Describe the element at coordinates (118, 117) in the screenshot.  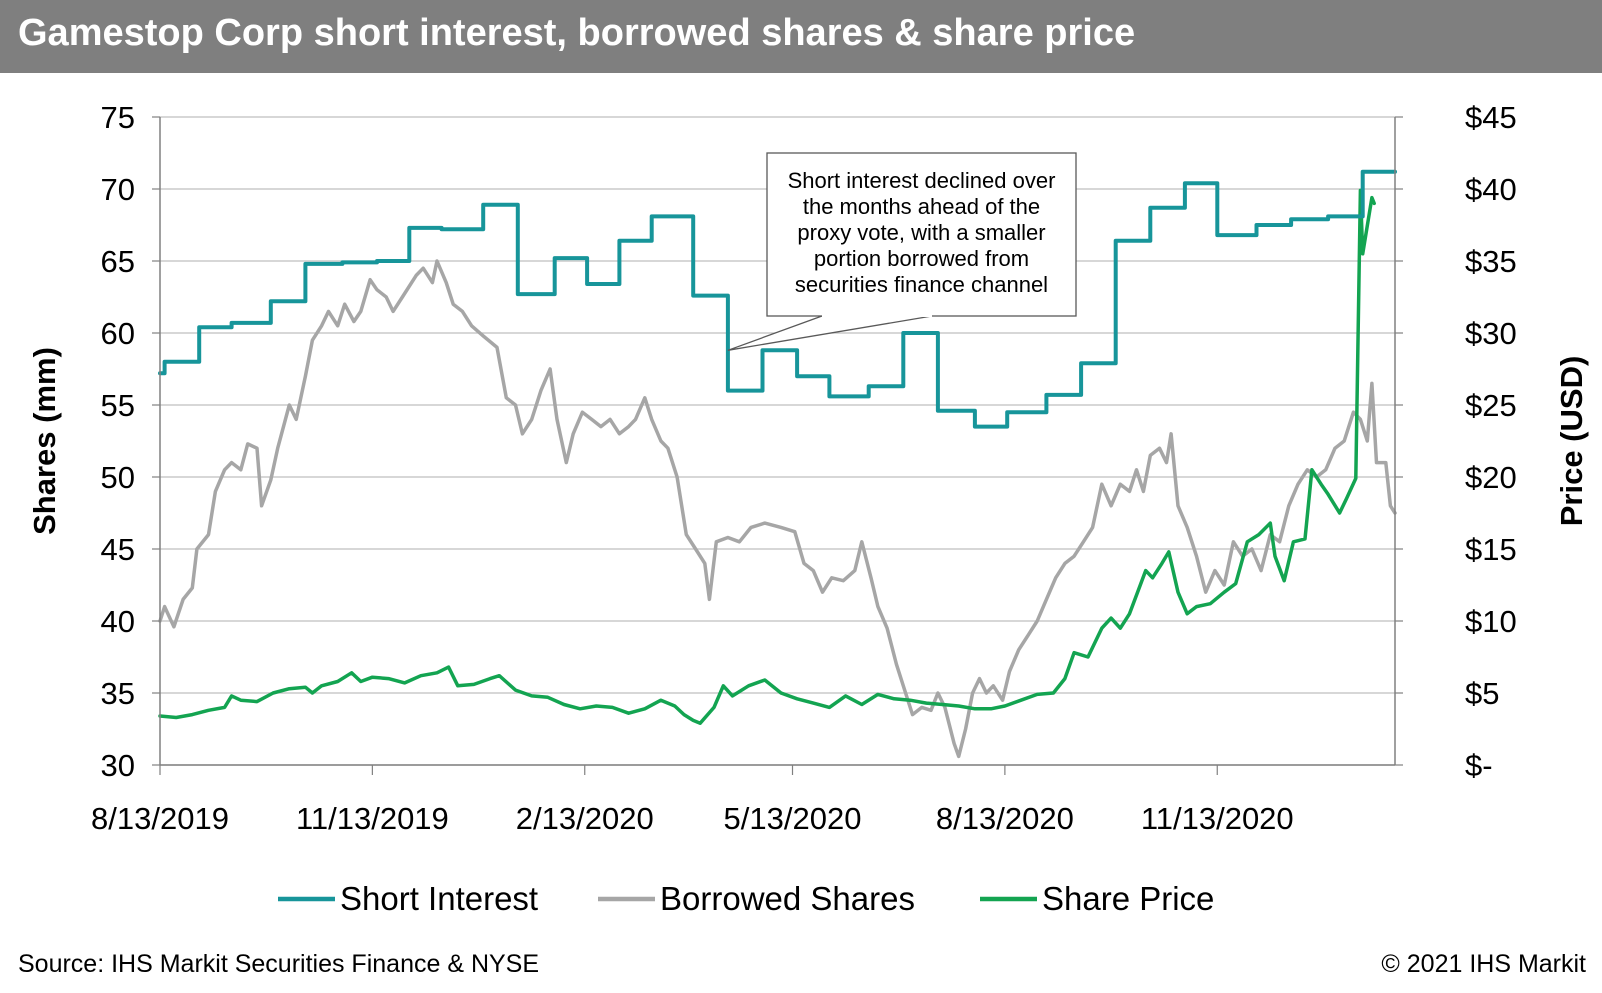
I see `y-left-tick-label: 75` at that location.